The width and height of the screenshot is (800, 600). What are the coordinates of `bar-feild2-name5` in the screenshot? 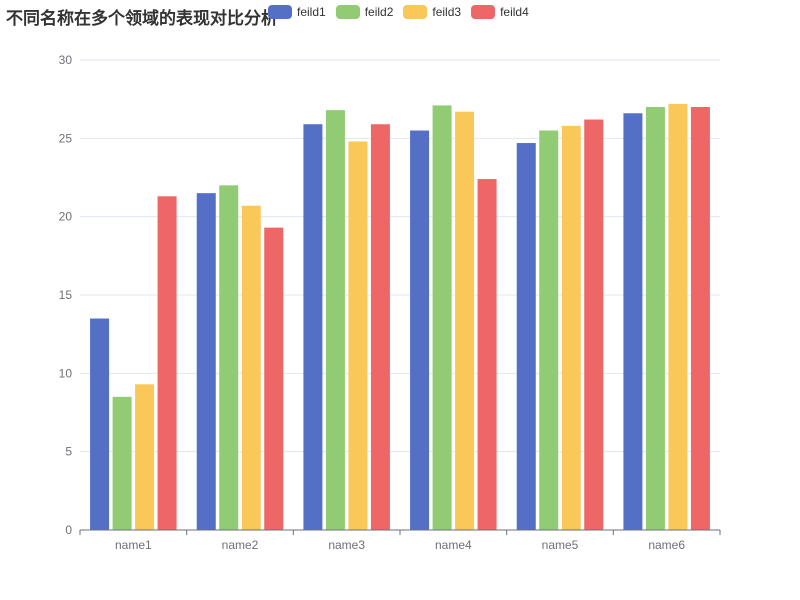 It's located at (549, 330).